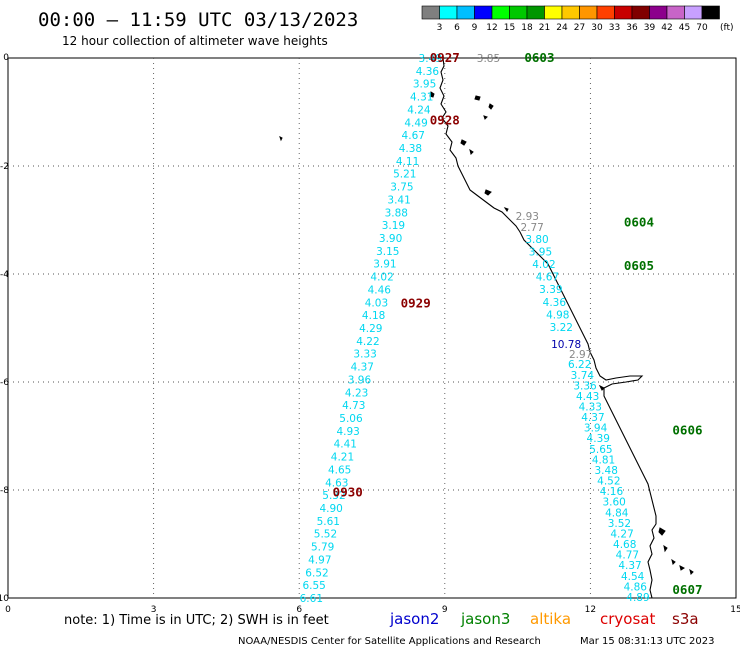 The image size is (740, 650). What do you see at coordinates (4, 383) in the screenshot?
I see `y-tick-label: -6` at bounding box center [4, 383].